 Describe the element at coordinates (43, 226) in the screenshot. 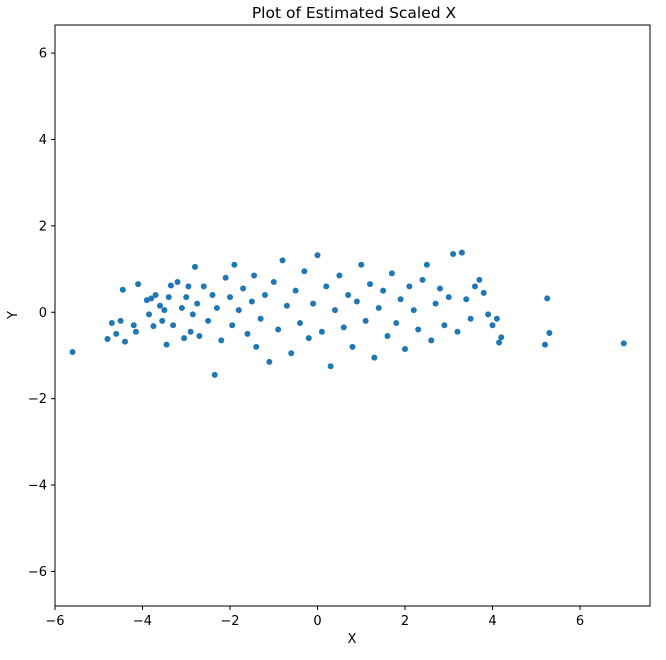

I see `y-tick-label: 2` at that location.